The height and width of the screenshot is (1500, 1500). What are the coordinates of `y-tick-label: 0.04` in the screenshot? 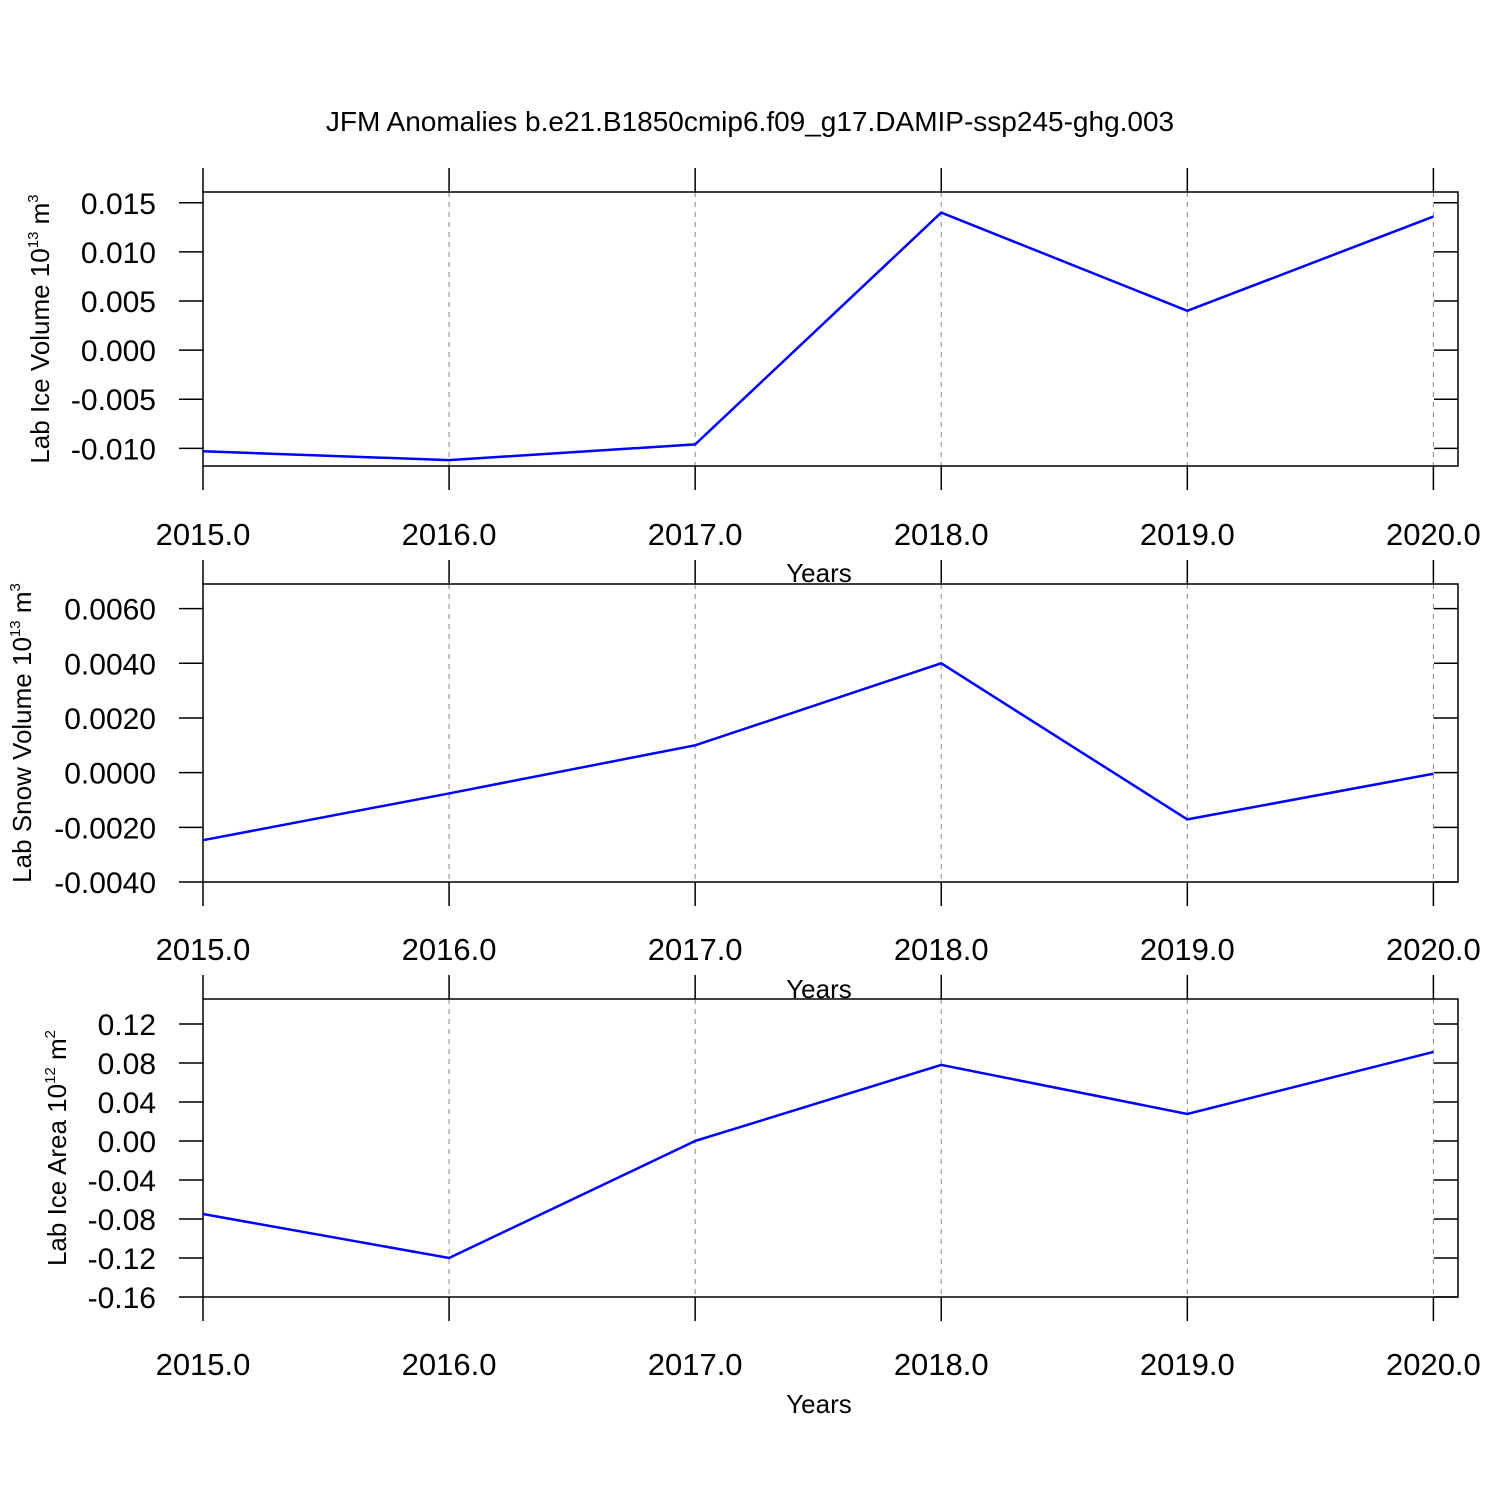 It's located at (127, 1103).